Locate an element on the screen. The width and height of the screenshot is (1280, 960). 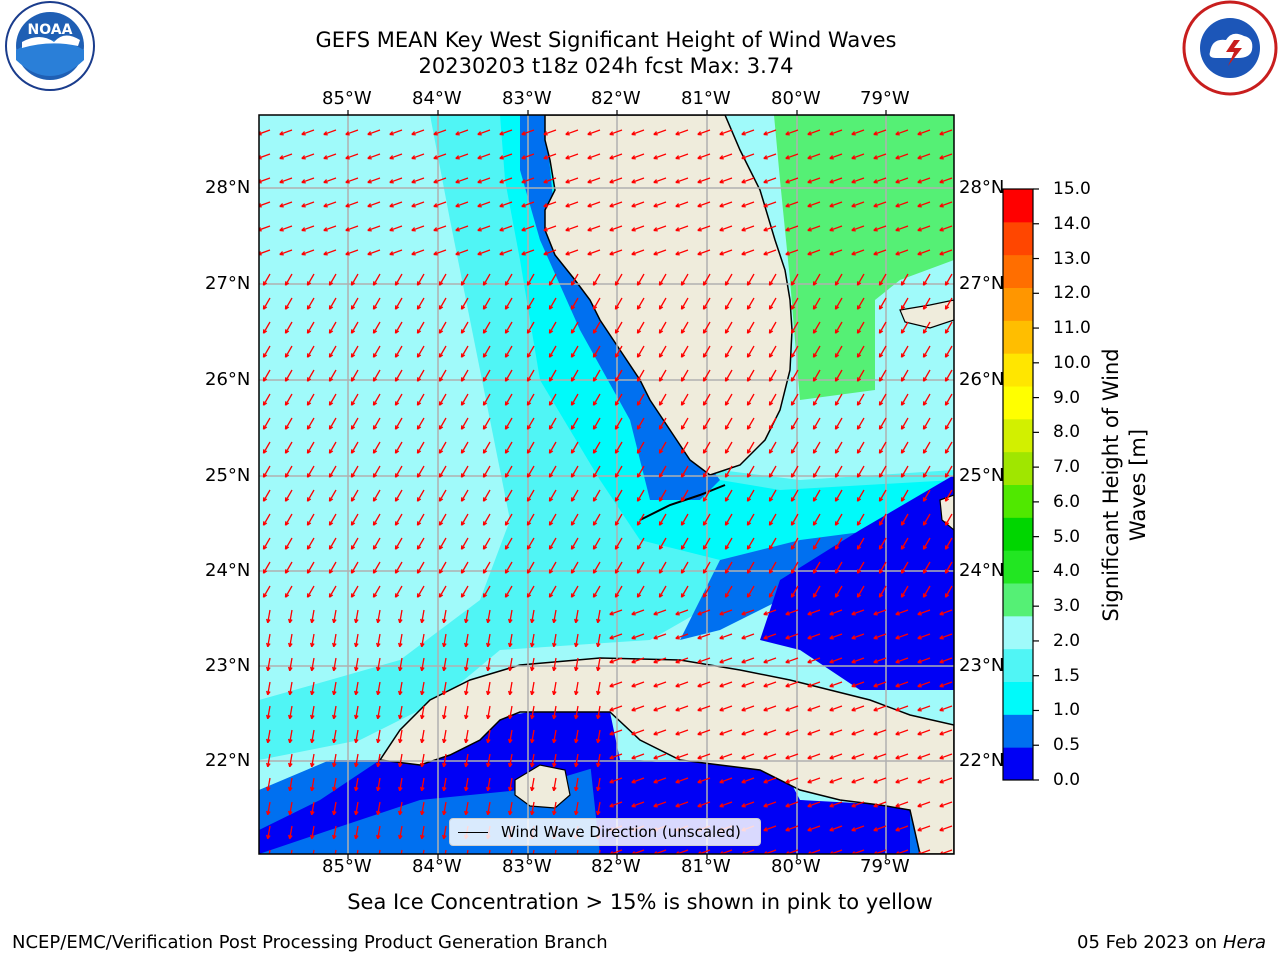
colorbar-tick-label: 1.5 is located at coordinates (1067, 675).